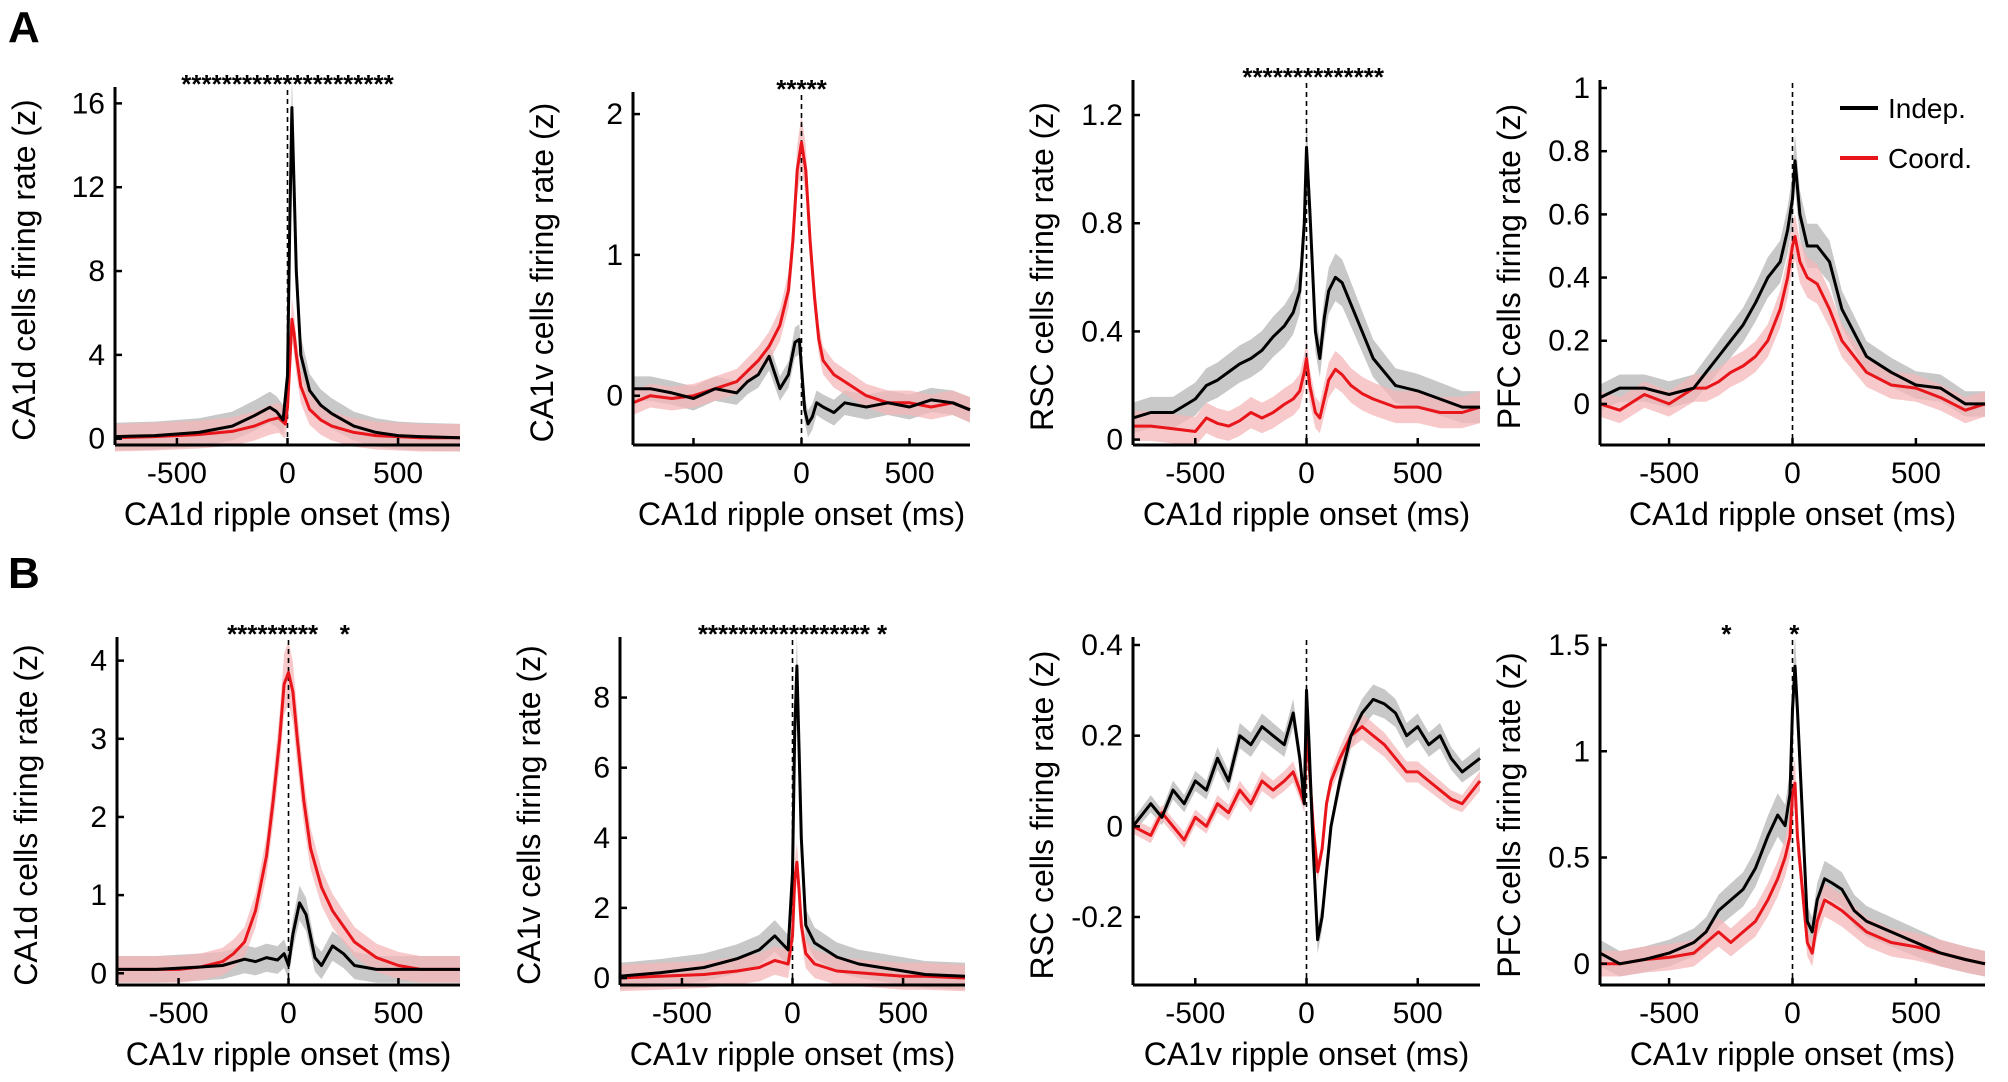 The image size is (2008, 1082). What do you see at coordinates (24, 573) in the screenshot?
I see `panel-label-b: B` at bounding box center [24, 573].